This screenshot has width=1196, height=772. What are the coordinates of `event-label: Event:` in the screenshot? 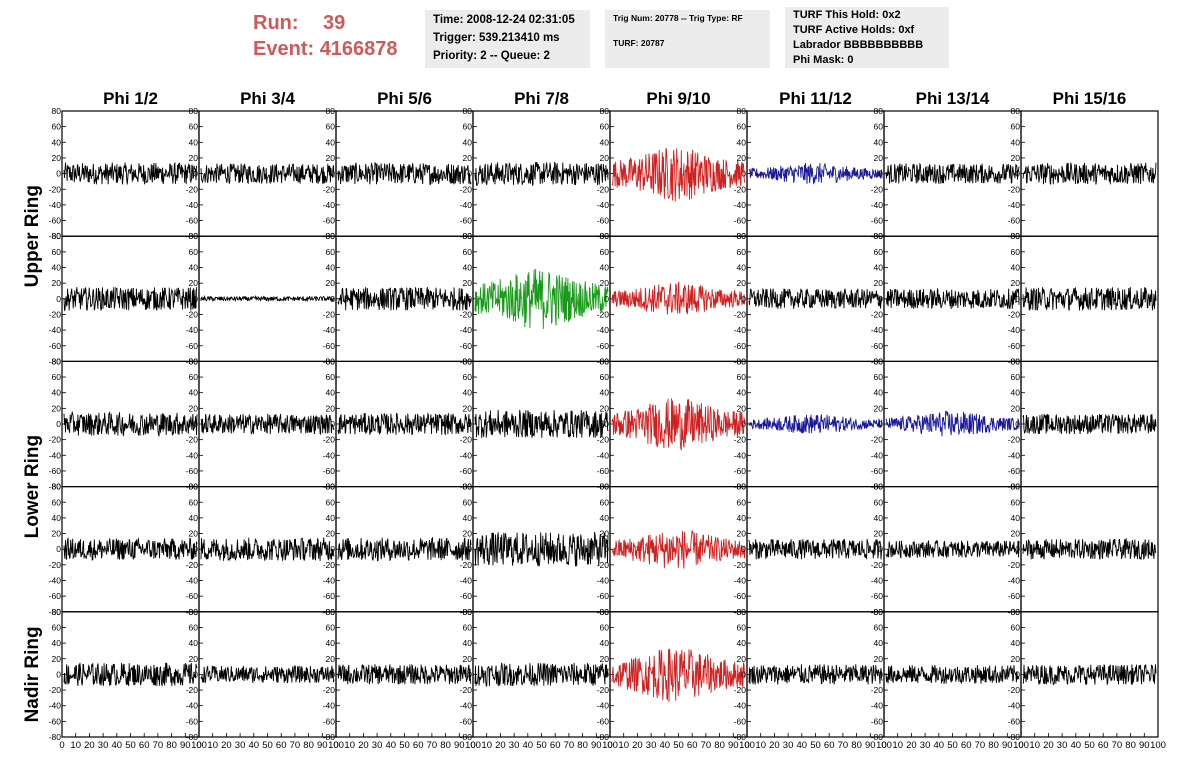 It's located at (284, 49).